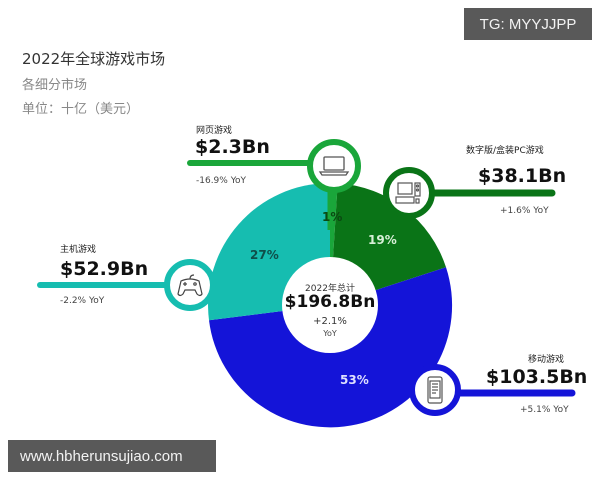  What do you see at coordinates (264, 255) in the screenshot?
I see `pct-label-console: 27%` at bounding box center [264, 255].